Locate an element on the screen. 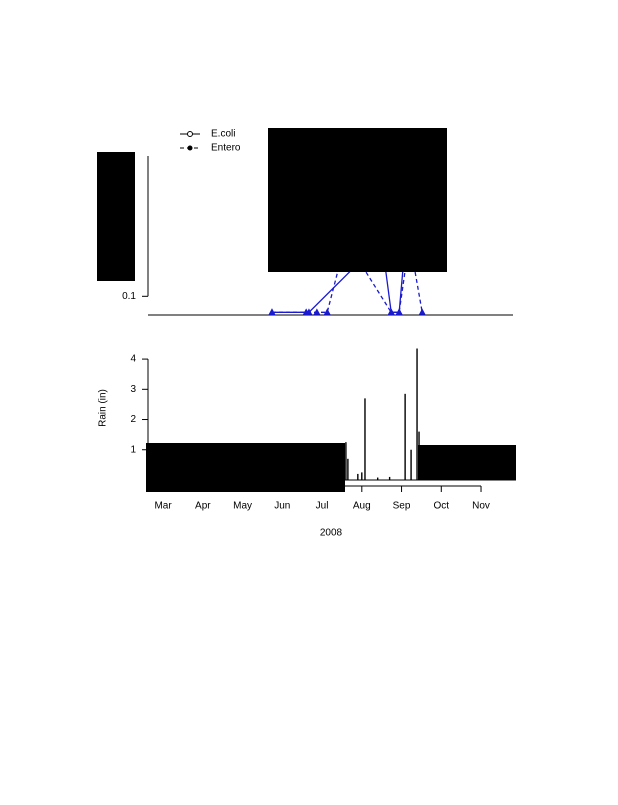 The height and width of the screenshot is (805, 618). x-tick-label: Jun is located at coordinates (282, 506).